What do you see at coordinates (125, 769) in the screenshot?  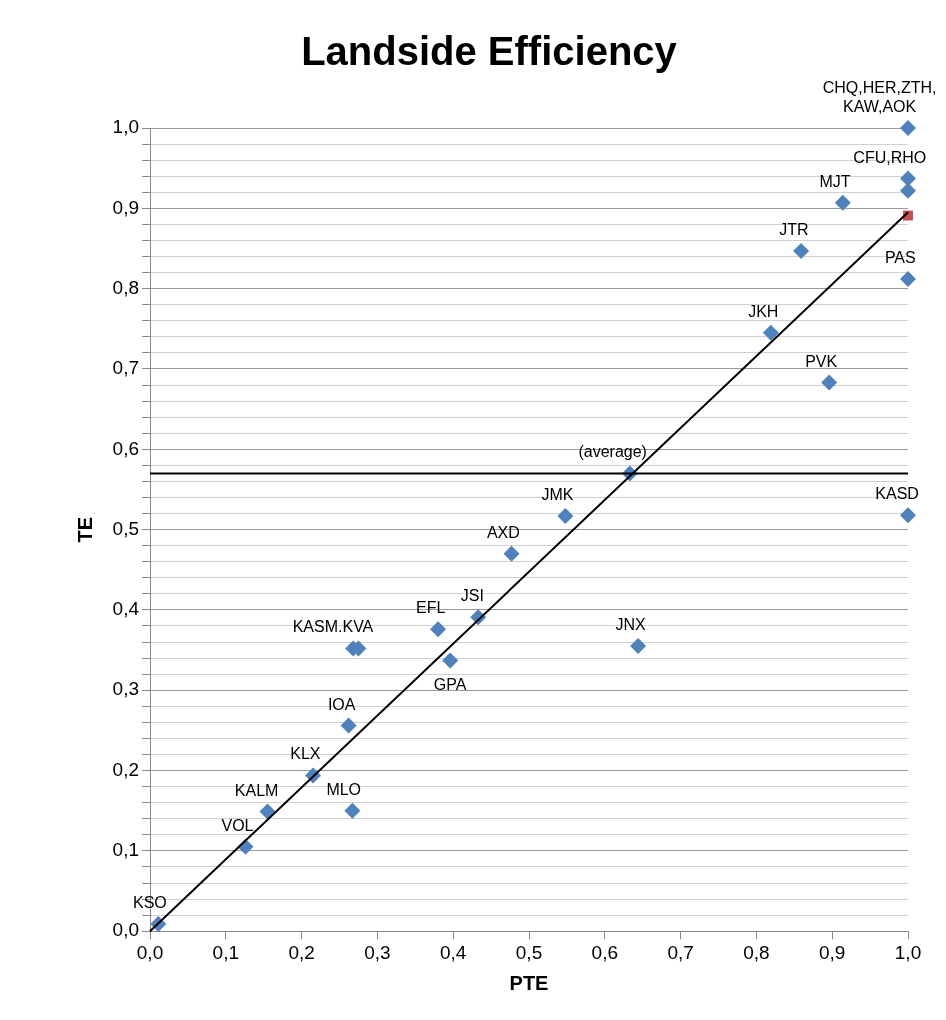 I see `y-tick-label: 0,2` at bounding box center [125, 769].